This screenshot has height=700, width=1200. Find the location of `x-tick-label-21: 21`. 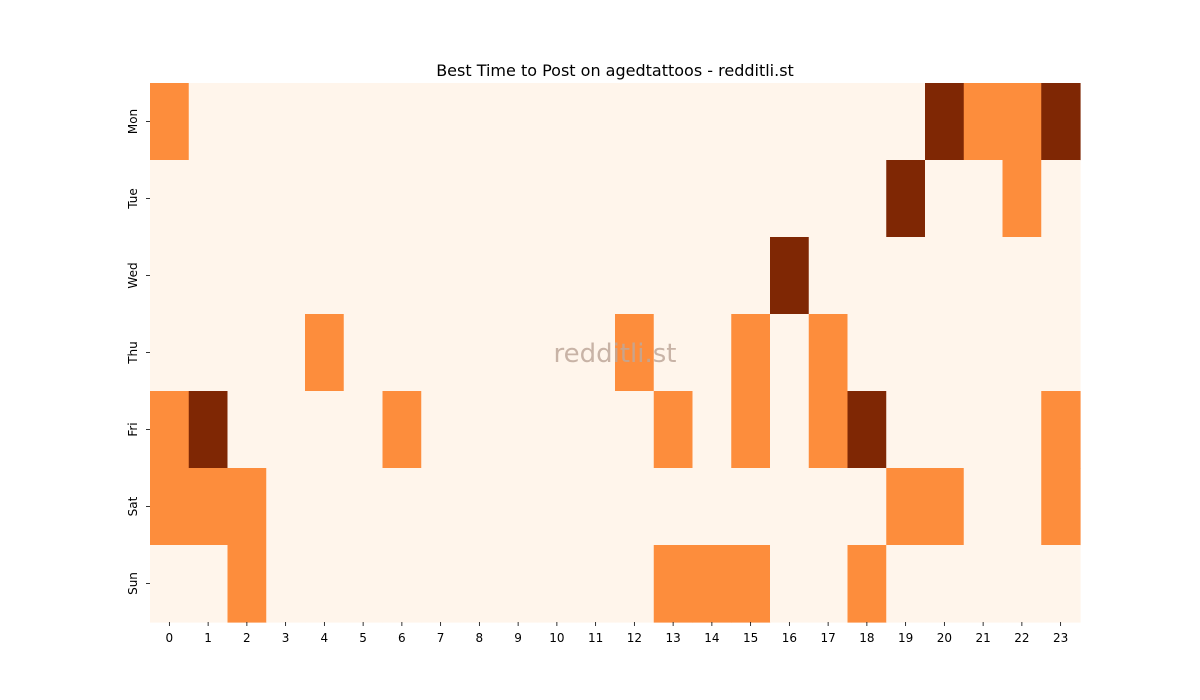

x-tick-label-21: 21 is located at coordinates (982, 638).